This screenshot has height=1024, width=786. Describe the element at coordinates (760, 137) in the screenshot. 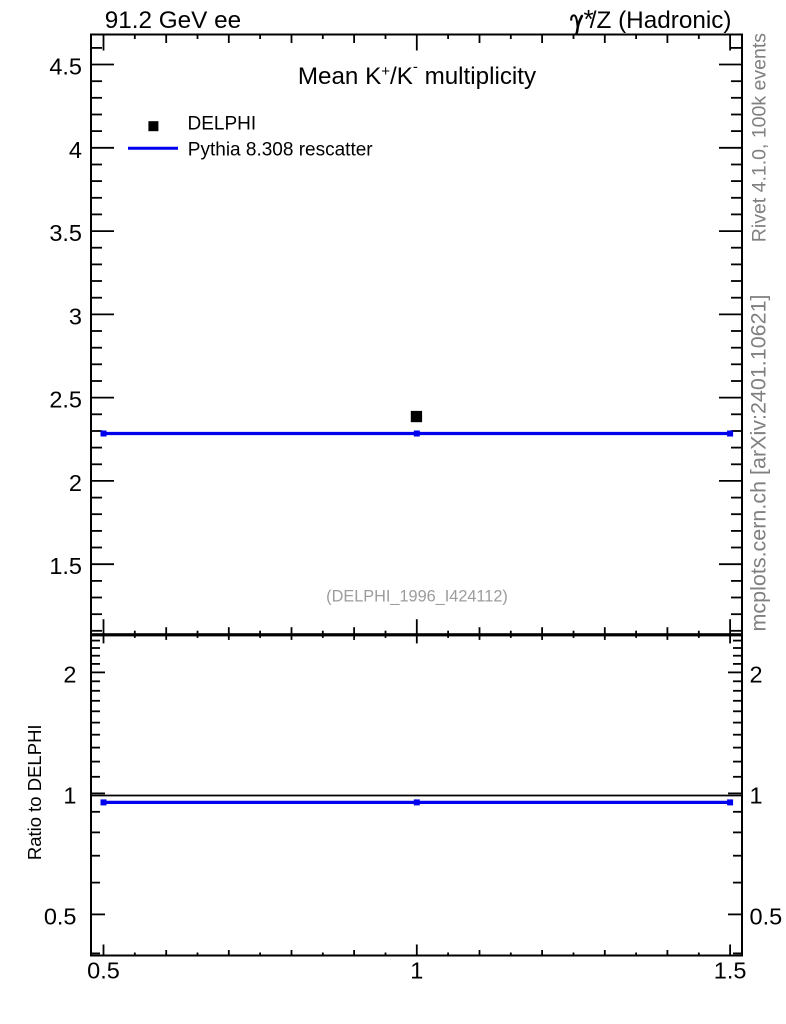

I see `svg-text: Rivet 4.1.0, 100k events` at that location.